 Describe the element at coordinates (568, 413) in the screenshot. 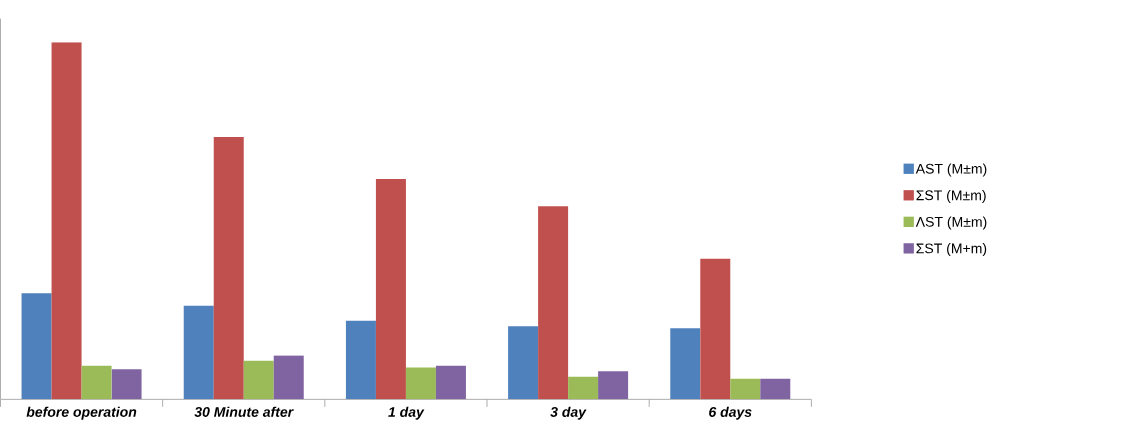

I see `x-tick-label: 3 day` at that location.